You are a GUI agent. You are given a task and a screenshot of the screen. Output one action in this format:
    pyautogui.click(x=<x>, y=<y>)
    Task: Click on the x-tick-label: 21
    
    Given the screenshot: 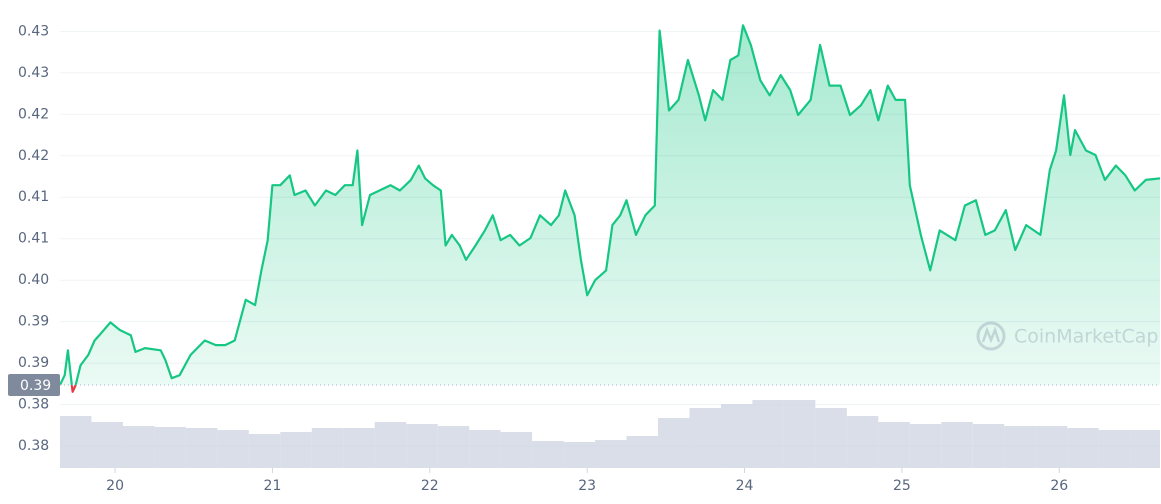 What is the action you would take?
    pyautogui.click(x=273, y=486)
    